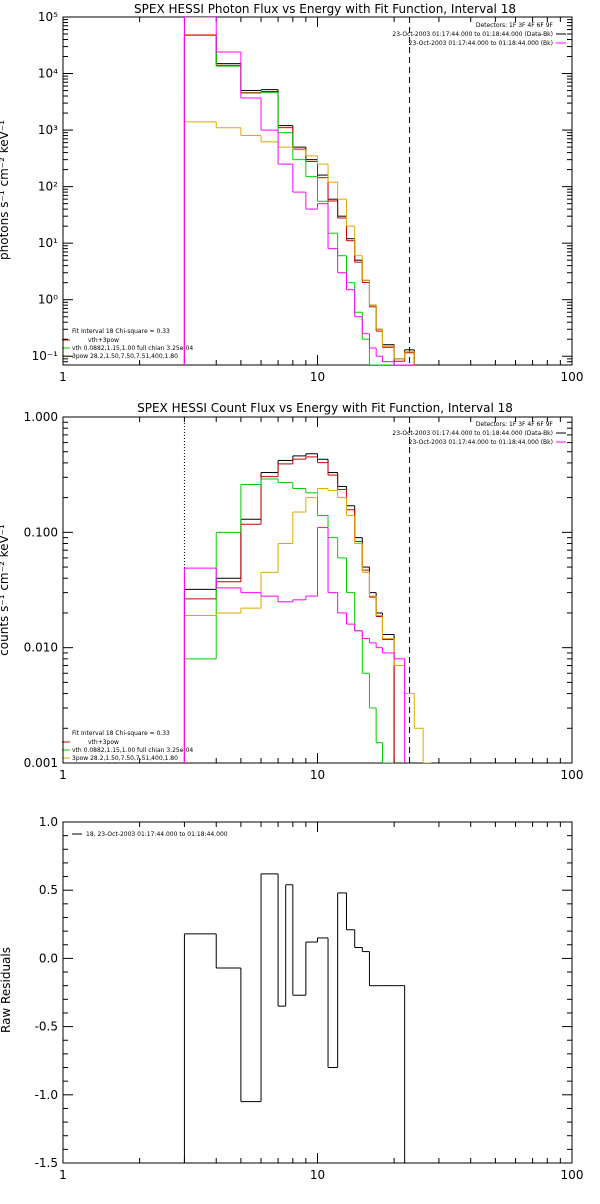 Image resolution: width=600 pixels, height=1204 pixels. I want to click on count-y-tick-label: 1.000, so click(41, 417).